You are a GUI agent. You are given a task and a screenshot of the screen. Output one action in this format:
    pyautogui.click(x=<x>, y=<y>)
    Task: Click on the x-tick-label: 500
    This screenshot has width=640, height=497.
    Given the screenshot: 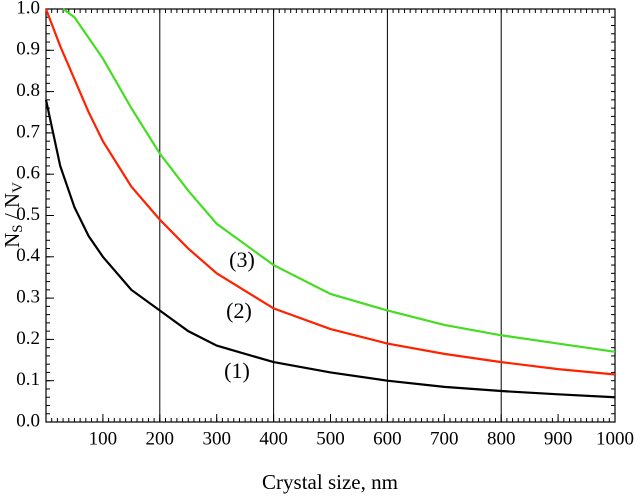 What is the action you would take?
    pyautogui.click(x=330, y=438)
    